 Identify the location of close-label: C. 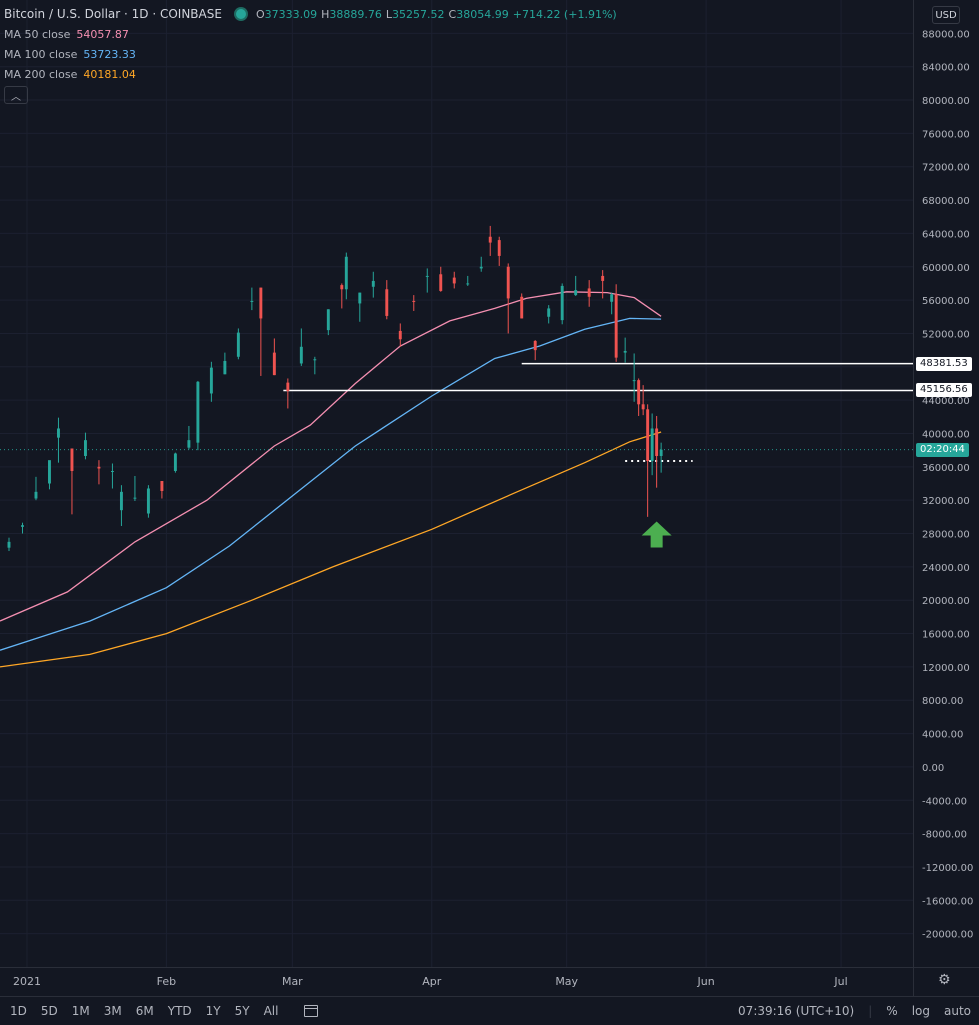
(452, 14).